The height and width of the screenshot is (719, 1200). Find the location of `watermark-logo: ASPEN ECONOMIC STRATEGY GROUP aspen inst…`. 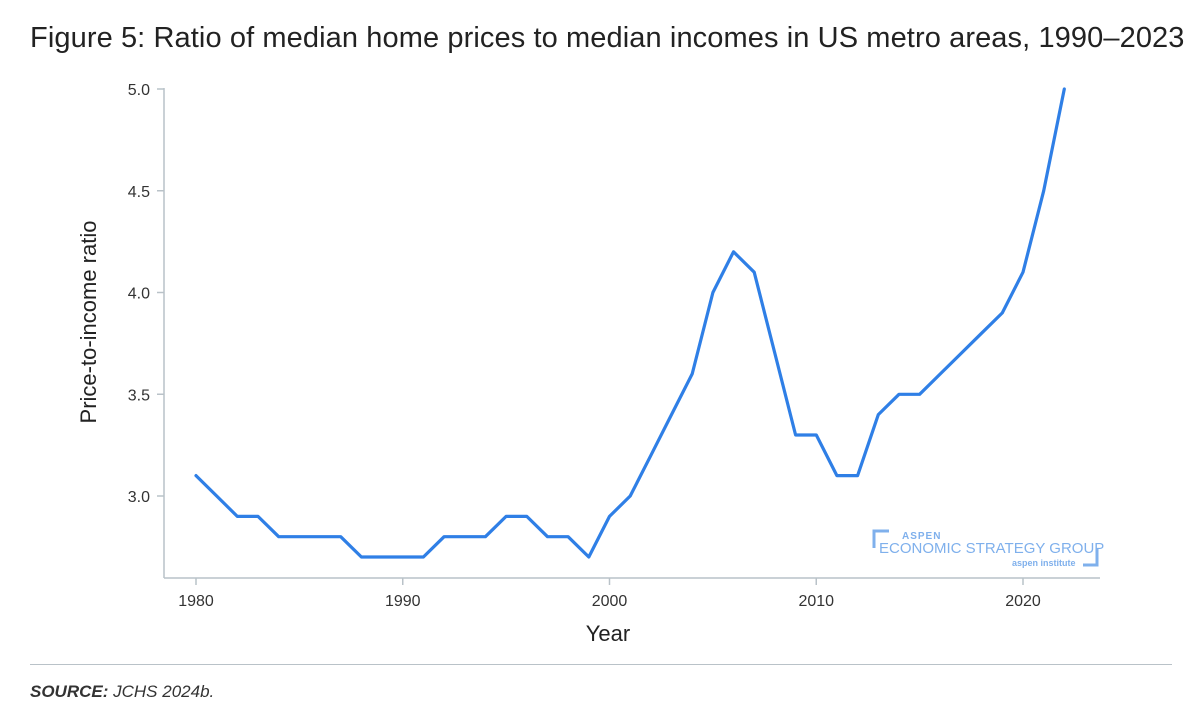

watermark-logo: ASPEN ECONOMIC STRATEGY GROUP aspen inst… is located at coordinates (988, 548).